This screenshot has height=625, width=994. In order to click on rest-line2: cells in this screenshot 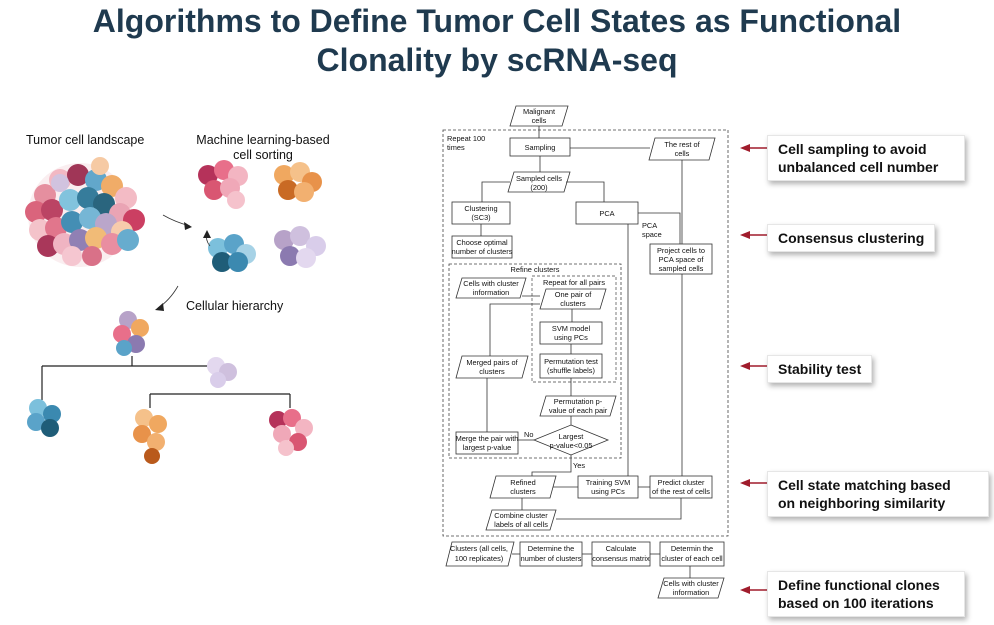, I will do `click(682, 153)`.